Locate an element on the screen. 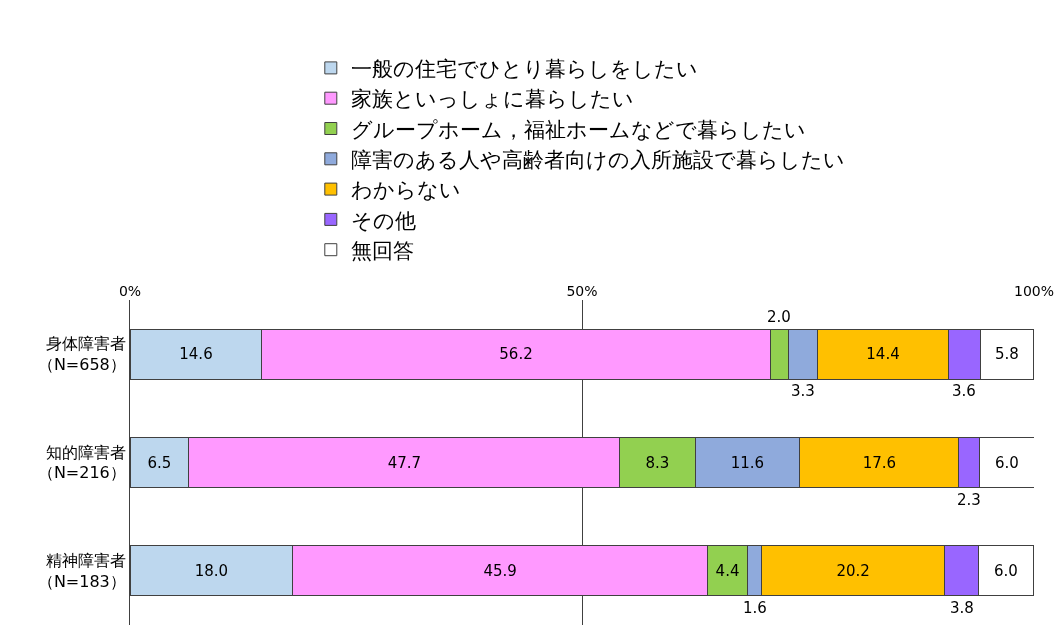 This screenshot has width=1059, height=630. legend-label: 無回答 is located at coordinates (382, 250).